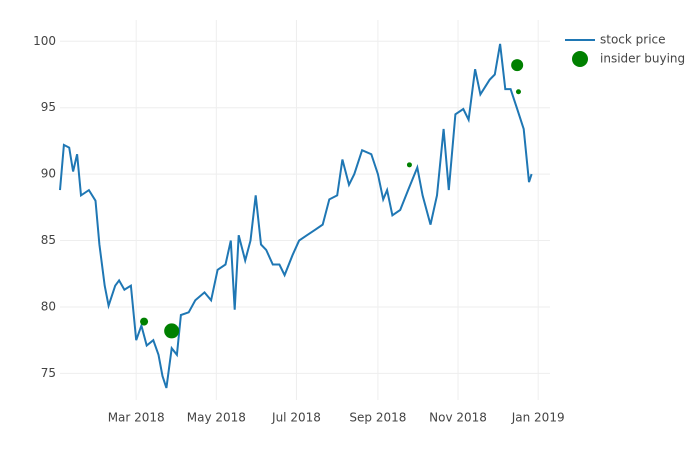 The image size is (700, 454). What do you see at coordinates (580, 59) in the screenshot?
I see `legend-marker` at bounding box center [580, 59].